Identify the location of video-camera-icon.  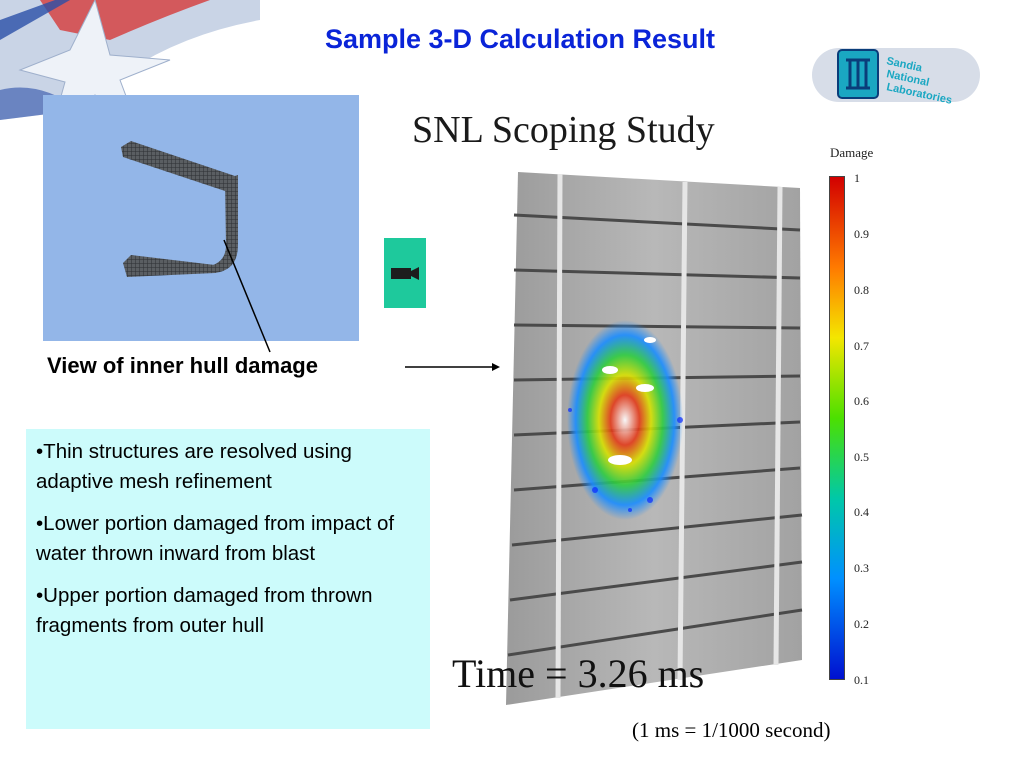
(405, 273).